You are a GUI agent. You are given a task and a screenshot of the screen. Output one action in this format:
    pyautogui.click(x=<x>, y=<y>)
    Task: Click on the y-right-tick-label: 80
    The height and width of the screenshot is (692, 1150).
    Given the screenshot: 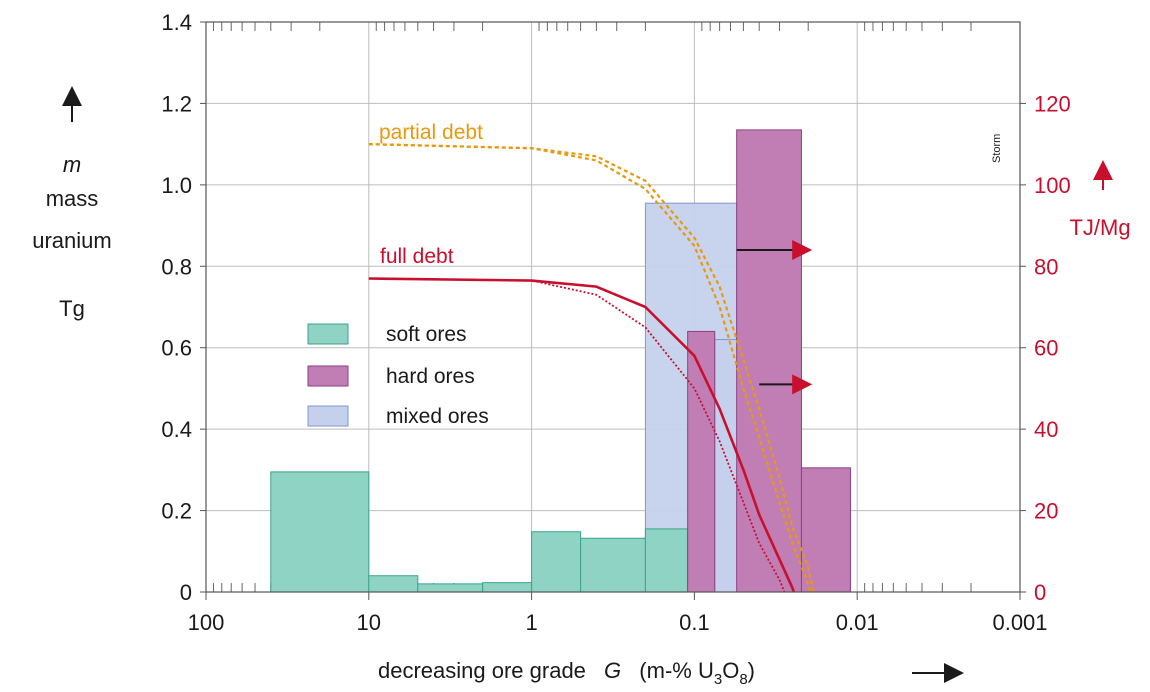 What is the action you would take?
    pyautogui.click(x=1046, y=266)
    